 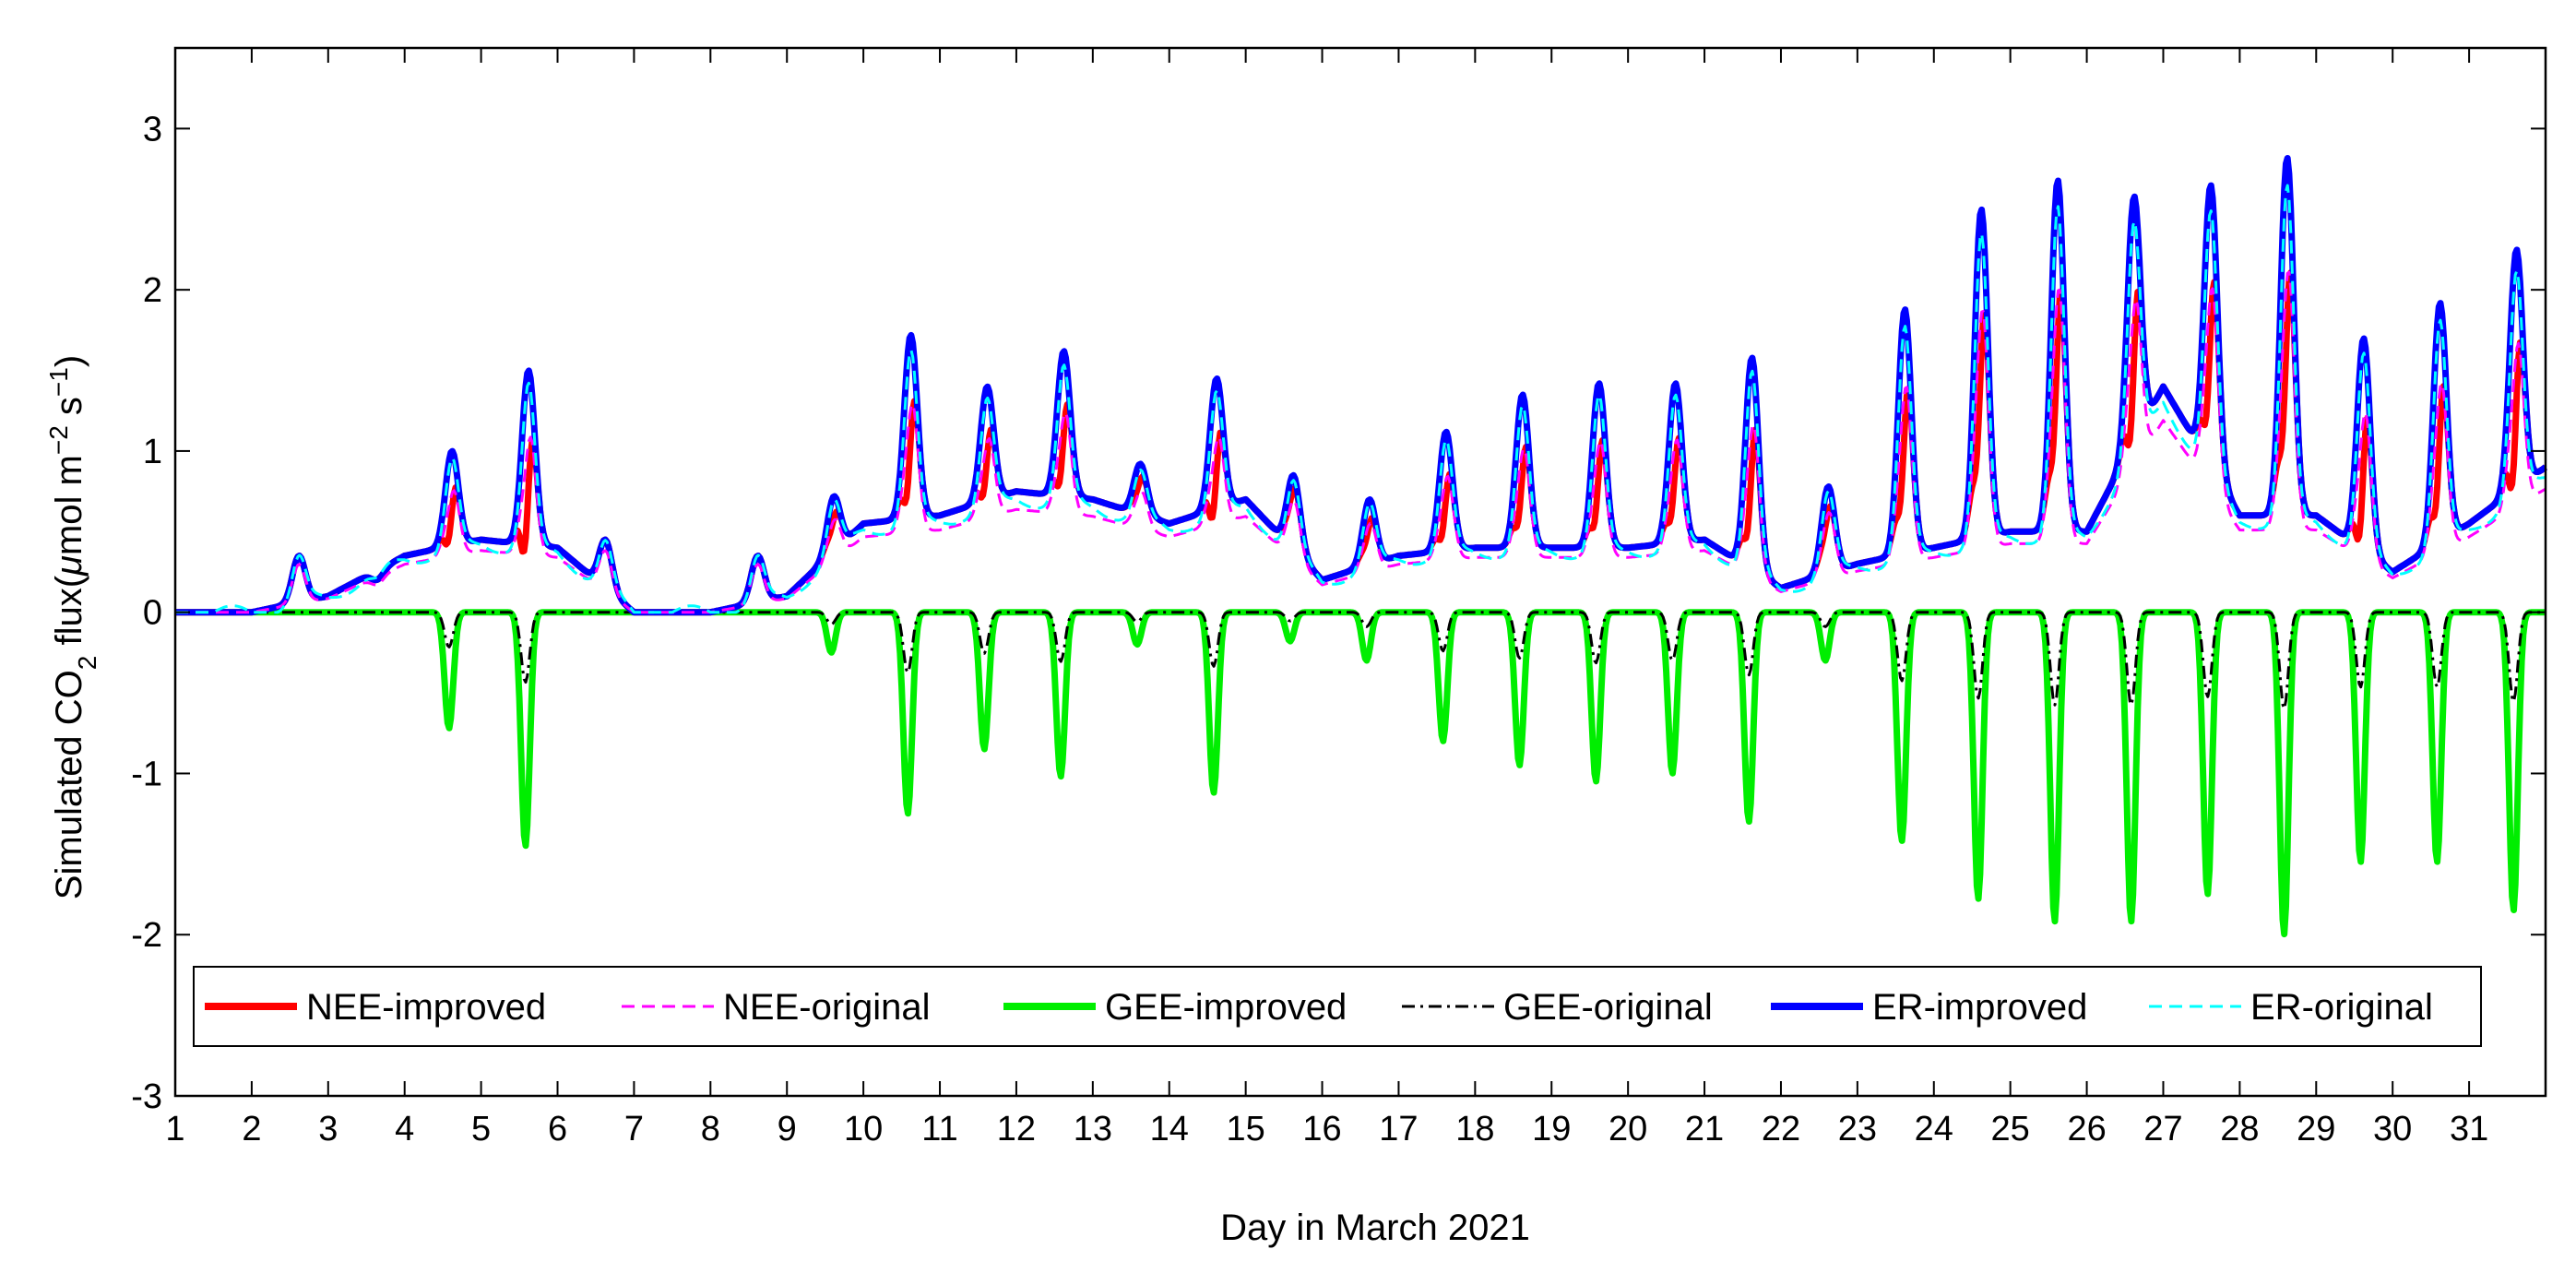 What do you see at coordinates (1093, 1129) in the screenshot?
I see `x-tick-label: 13` at bounding box center [1093, 1129].